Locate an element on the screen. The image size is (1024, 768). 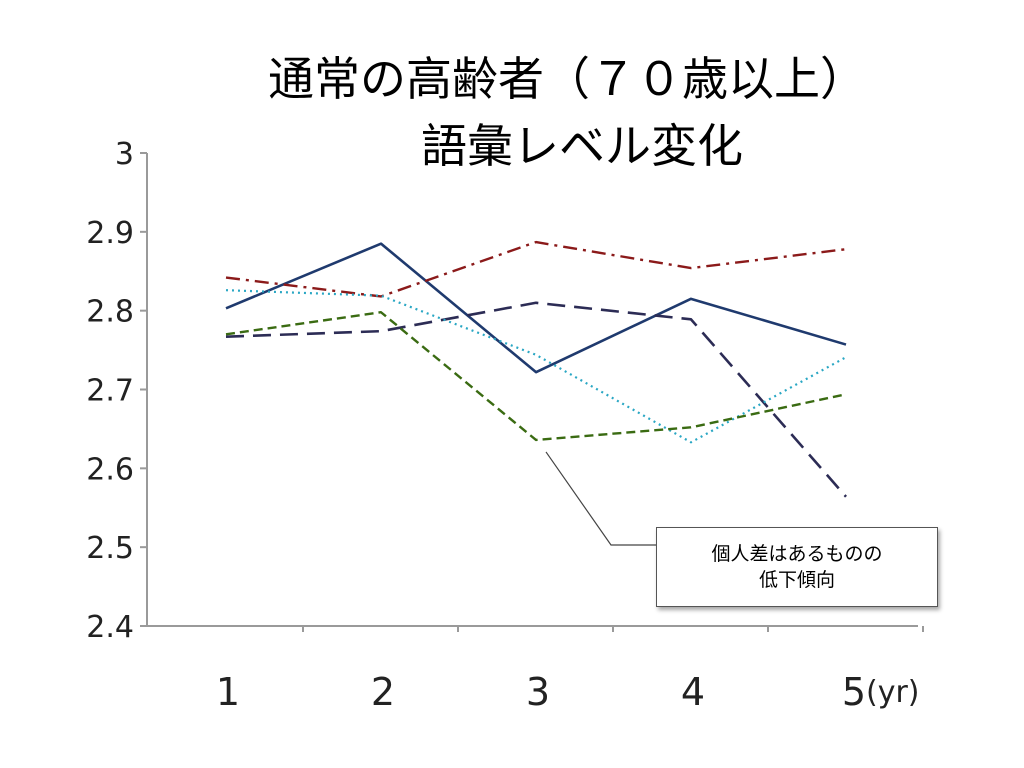
annotation-leader-line is located at coordinates (600, 498).